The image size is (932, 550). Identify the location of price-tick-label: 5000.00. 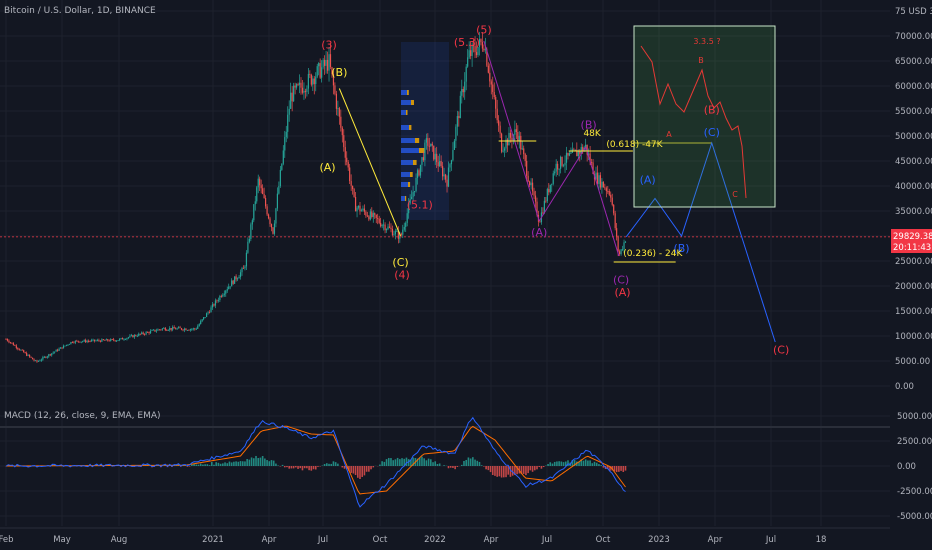
(912, 362).